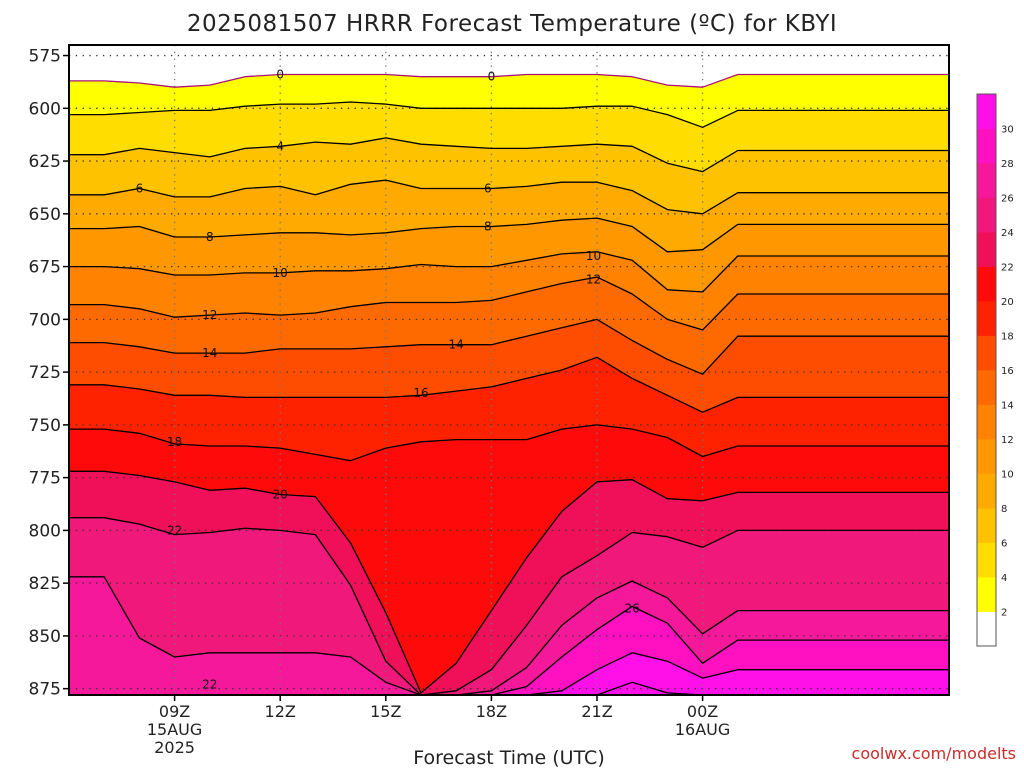 Image resolution: width=1024 pixels, height=768 pixels. I want to click on colorbar-tick-label: 18, so click(1007, 337).